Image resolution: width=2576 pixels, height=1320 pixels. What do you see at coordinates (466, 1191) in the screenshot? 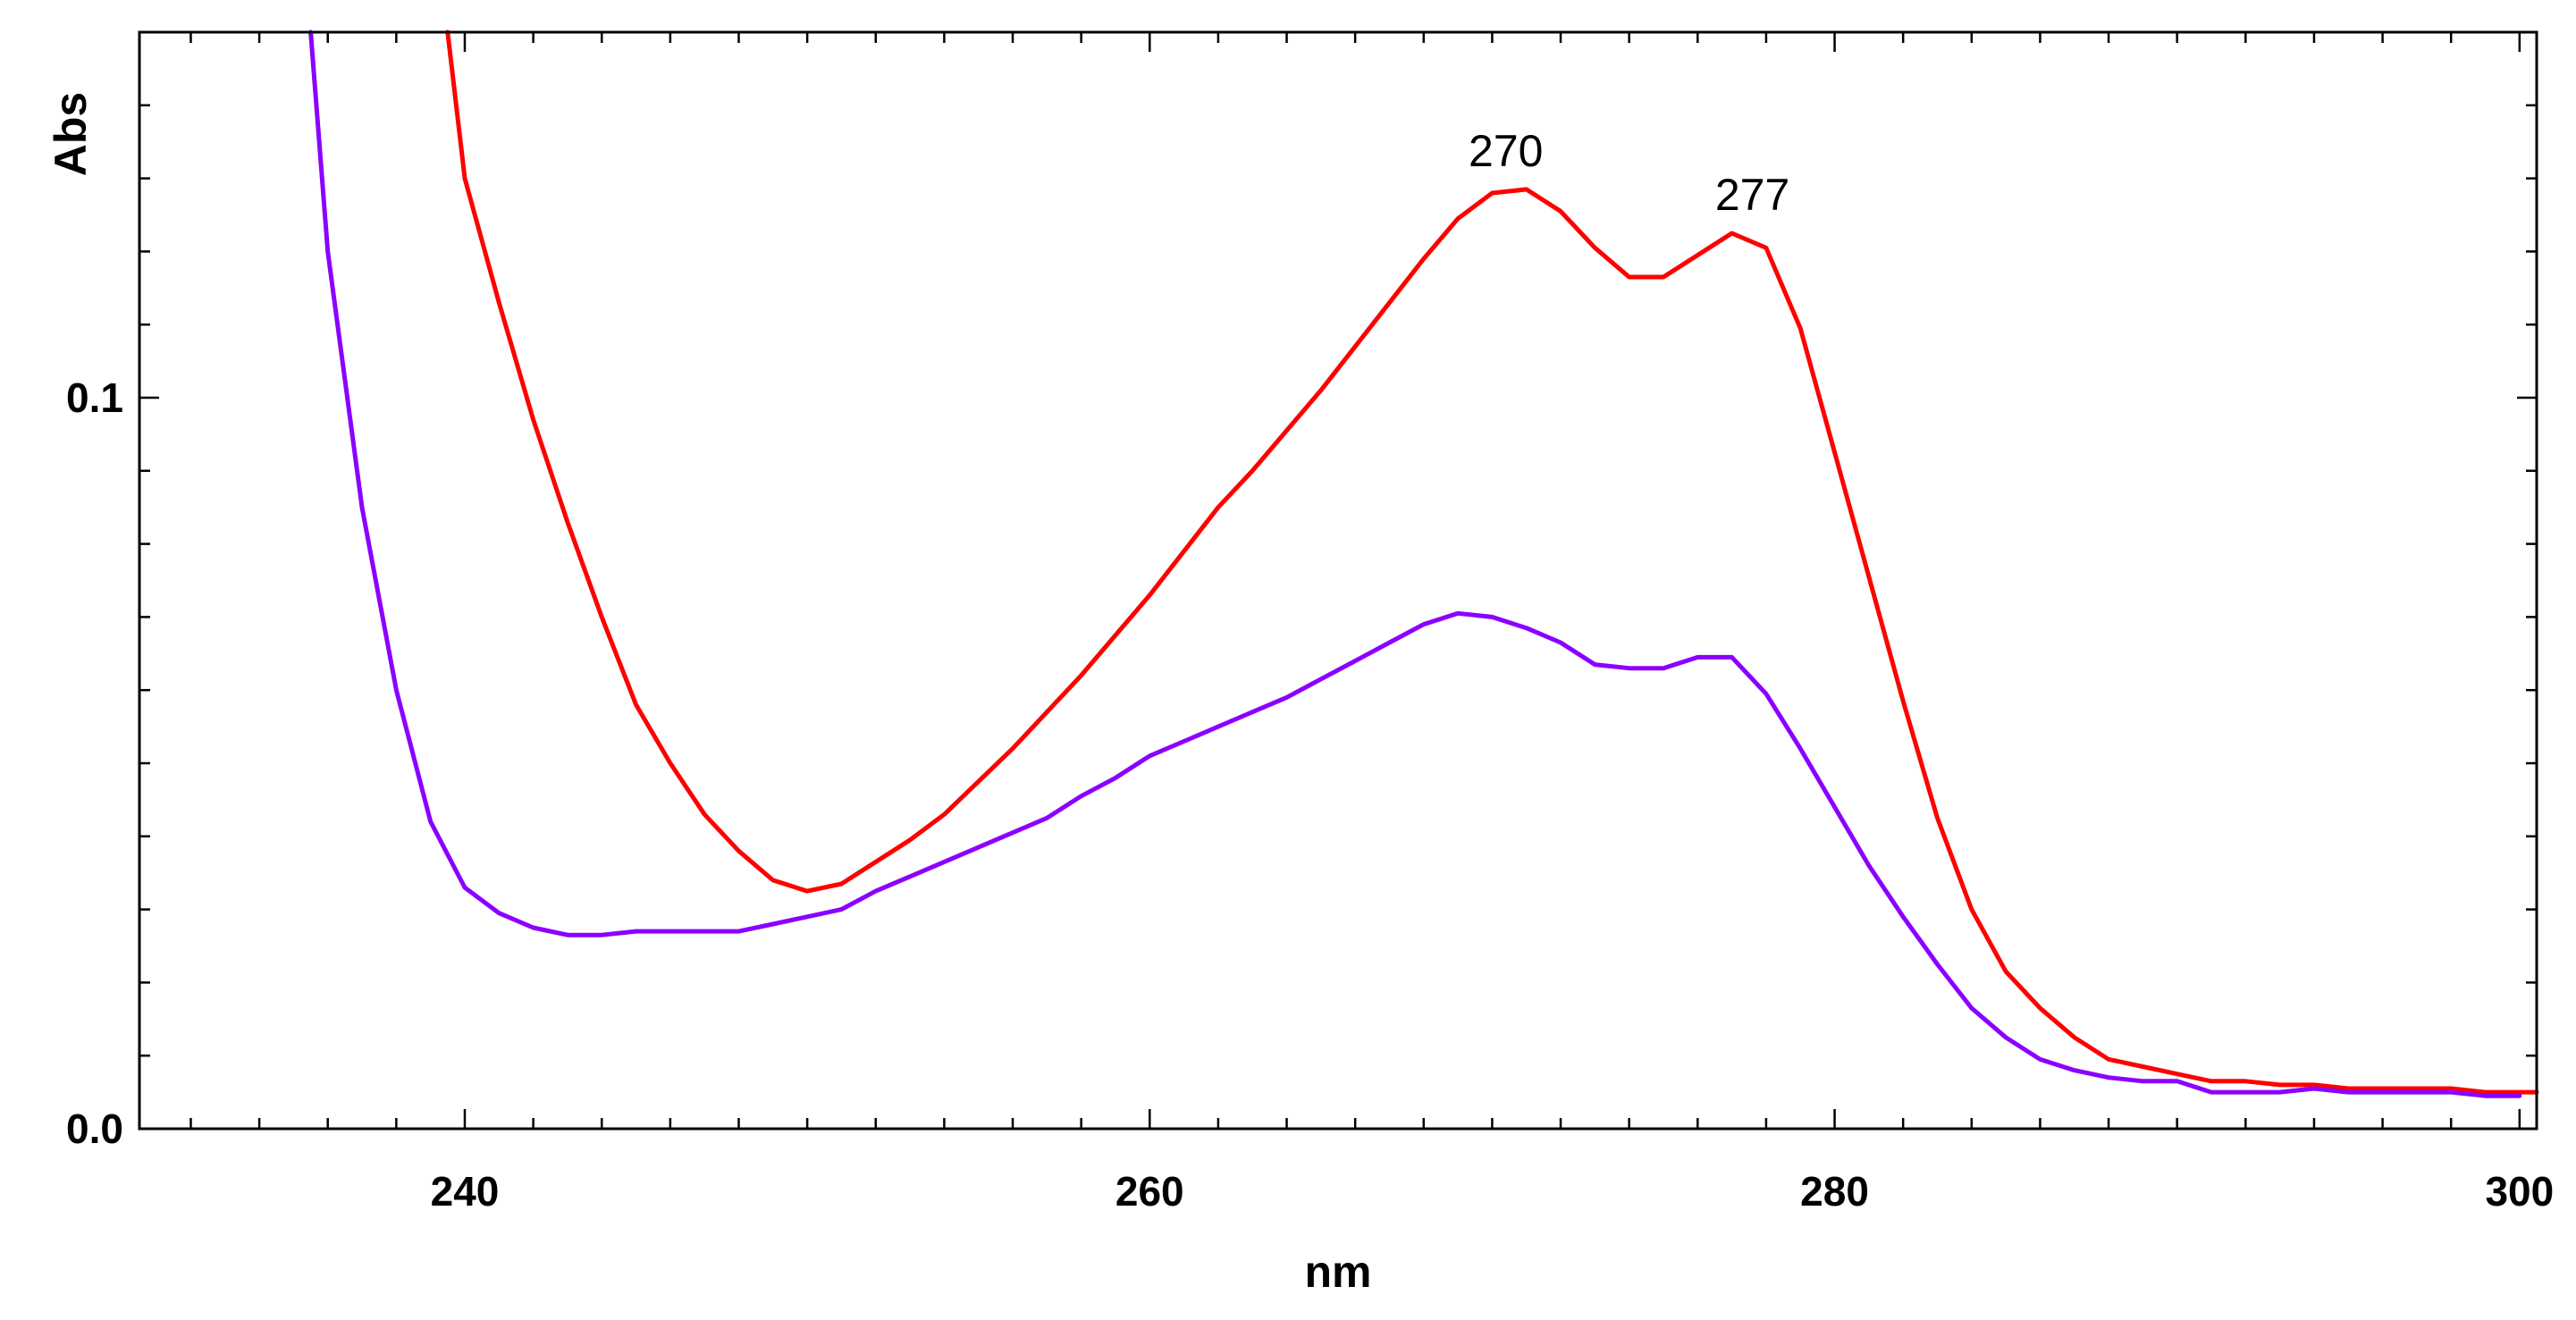
I see `x-tick-label: 240` at bounding box center [466, 1191].